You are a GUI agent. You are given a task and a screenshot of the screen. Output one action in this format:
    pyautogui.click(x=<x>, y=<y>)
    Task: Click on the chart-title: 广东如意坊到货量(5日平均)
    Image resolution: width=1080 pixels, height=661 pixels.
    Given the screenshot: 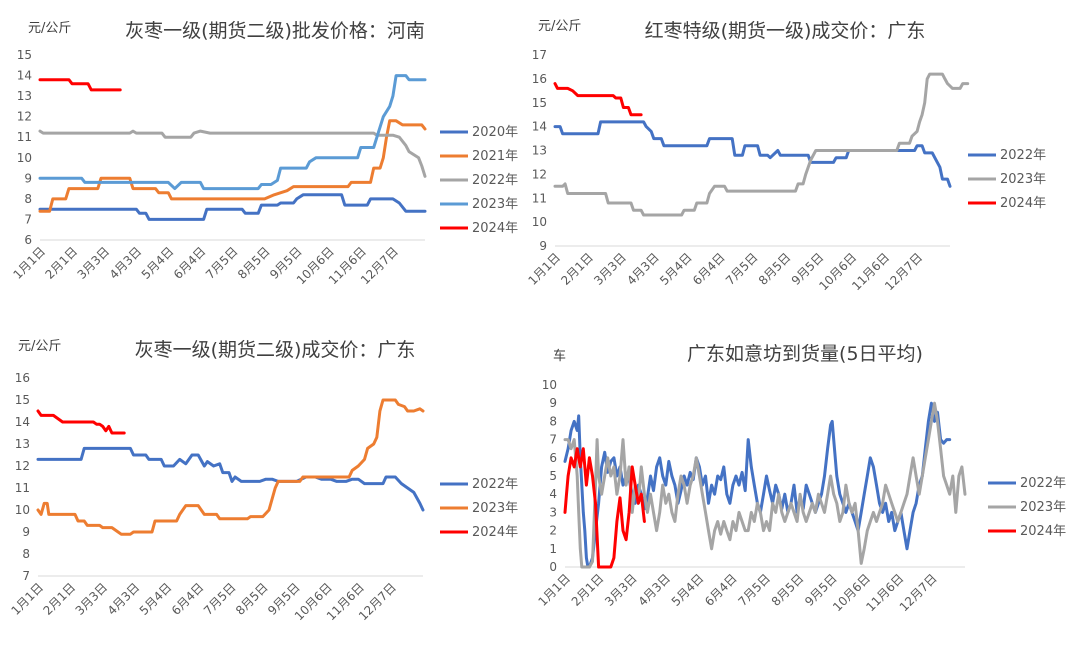 What is the action you would take?
    pyautogui.click(x=805, y=354)
    